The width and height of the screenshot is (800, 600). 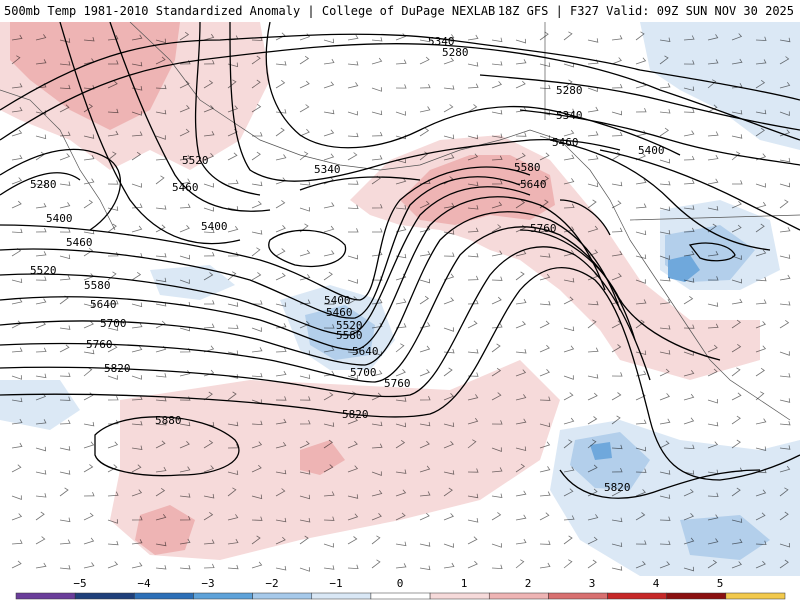 What do you see at coordinates (43, 184) in the screenshot?
I see `contour-label: 5280` at bounding box center [43, 184].